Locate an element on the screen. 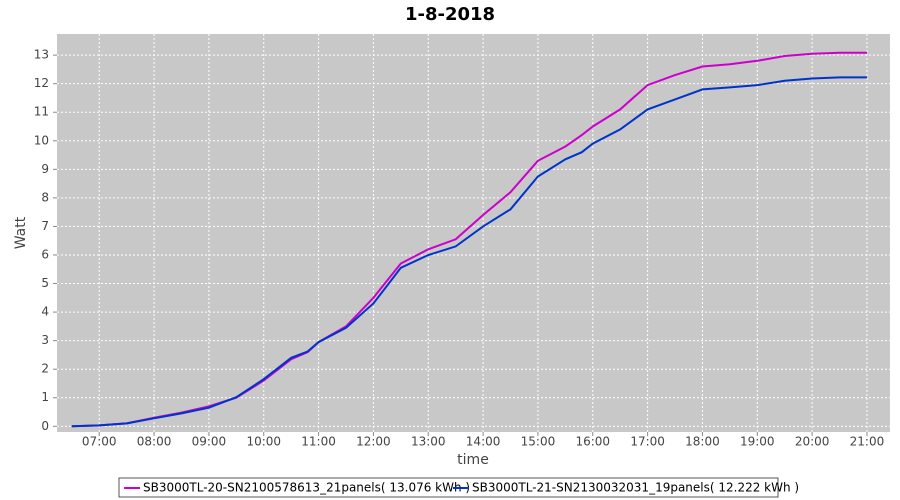  y-tick-label: 0 is located at coordinates (45, 426).